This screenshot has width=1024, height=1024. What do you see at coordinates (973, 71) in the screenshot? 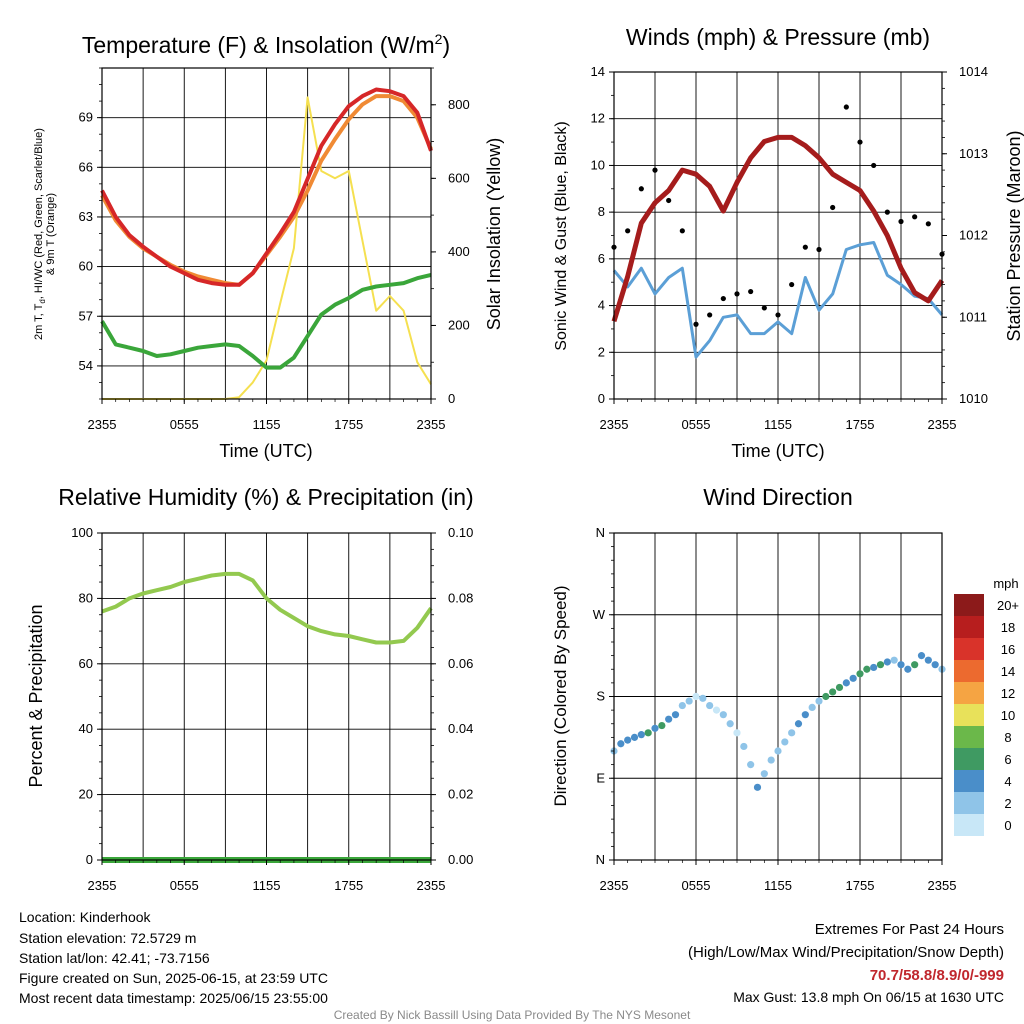
I see `y-right-tick-label: 1014` at bounding box center [973, 71].